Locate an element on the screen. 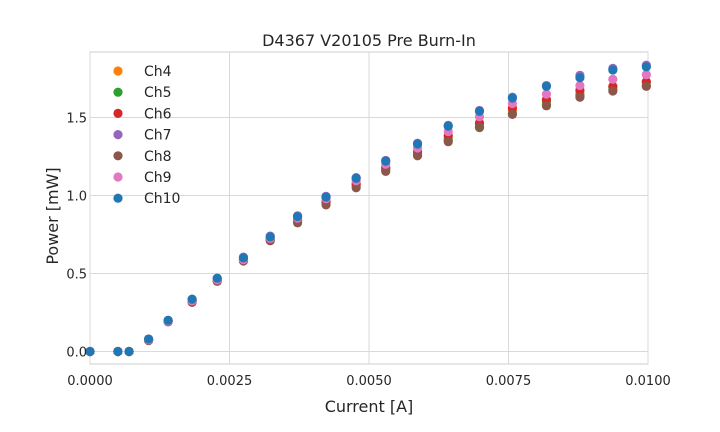 The height and width of the screenshot is (432, 720). legend-item-ch10: Ch10 is located at coordinates (146, 199).